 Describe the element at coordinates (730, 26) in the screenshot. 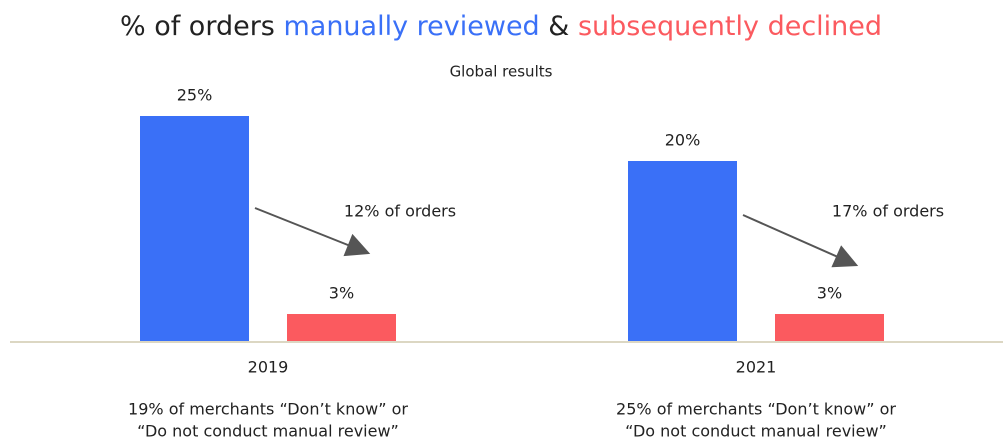

I see `title-series: subsequently declined` at that location.